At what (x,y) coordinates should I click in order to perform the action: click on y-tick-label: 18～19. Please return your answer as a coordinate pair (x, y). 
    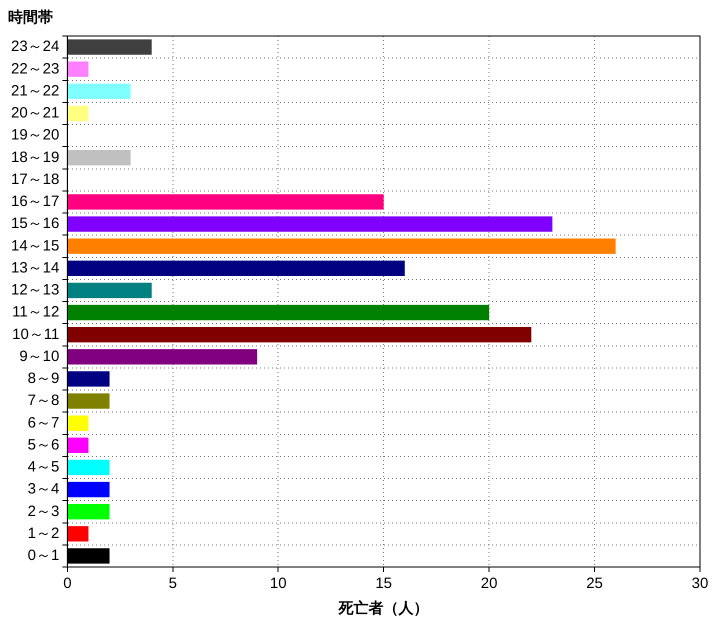
    Looking at the image, I should click on (35, 157).